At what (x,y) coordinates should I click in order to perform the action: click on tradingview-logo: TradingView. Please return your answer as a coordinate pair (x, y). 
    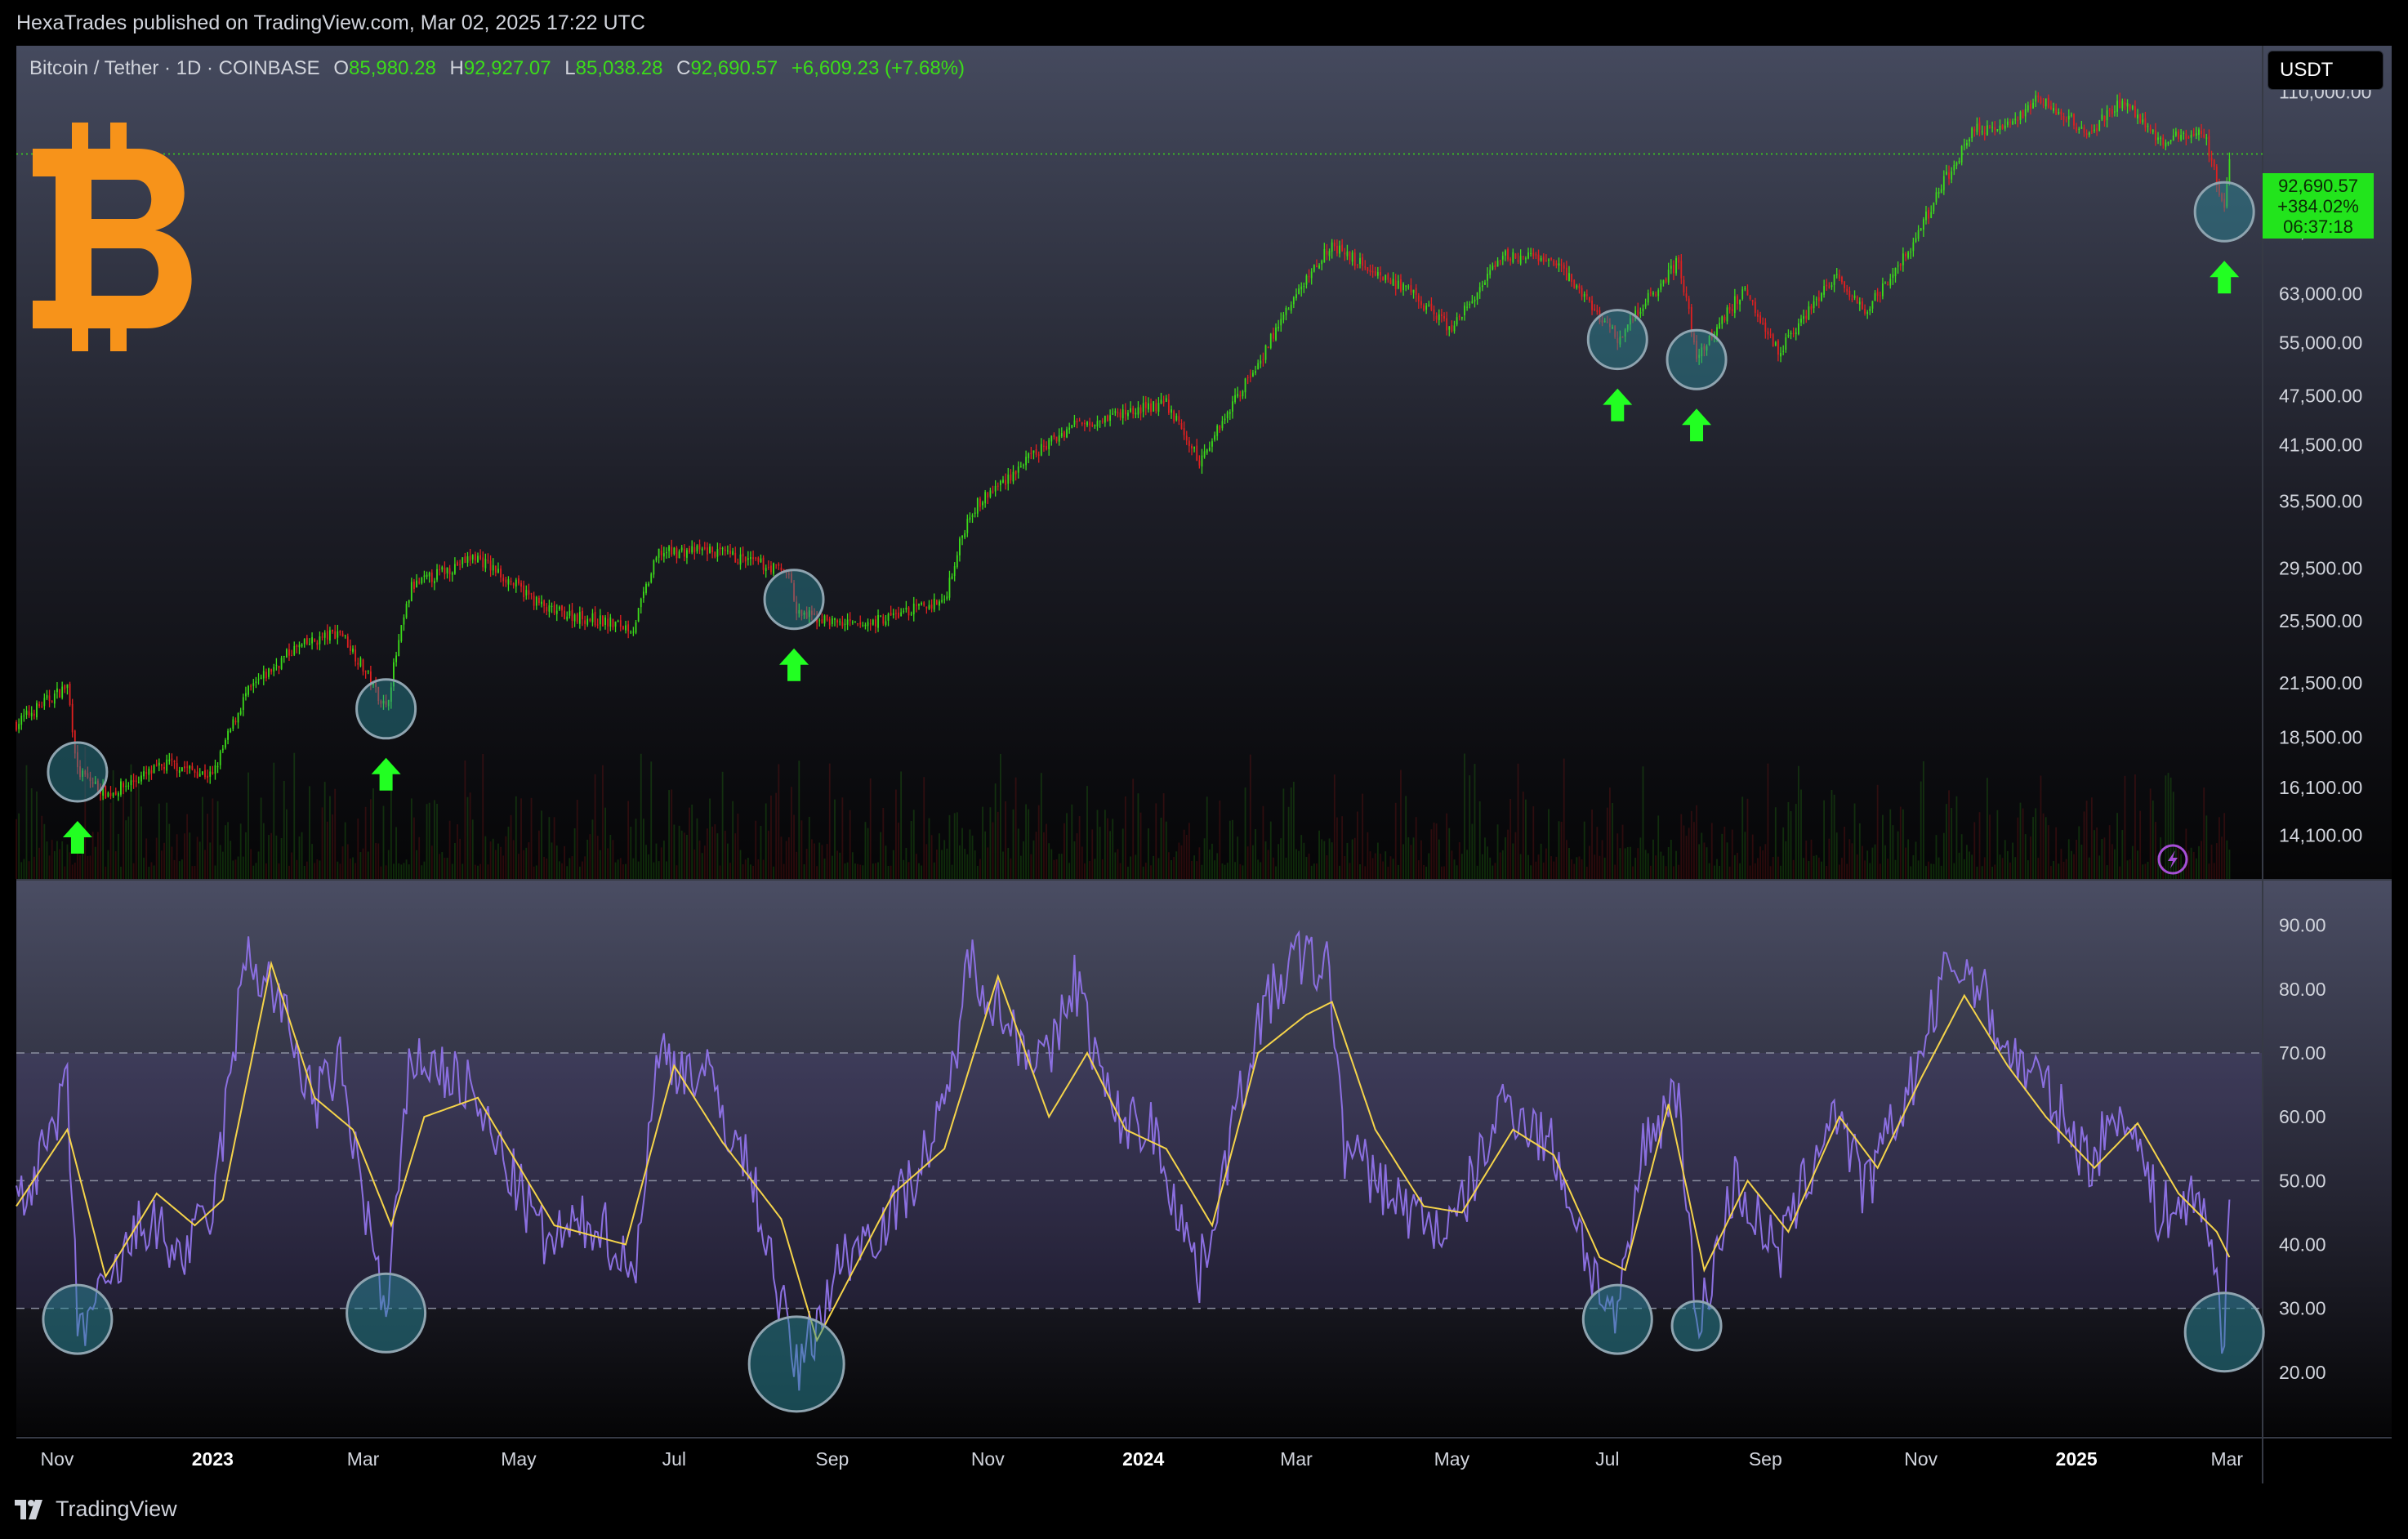
    Looking at the image, I should click on (96, 1509).